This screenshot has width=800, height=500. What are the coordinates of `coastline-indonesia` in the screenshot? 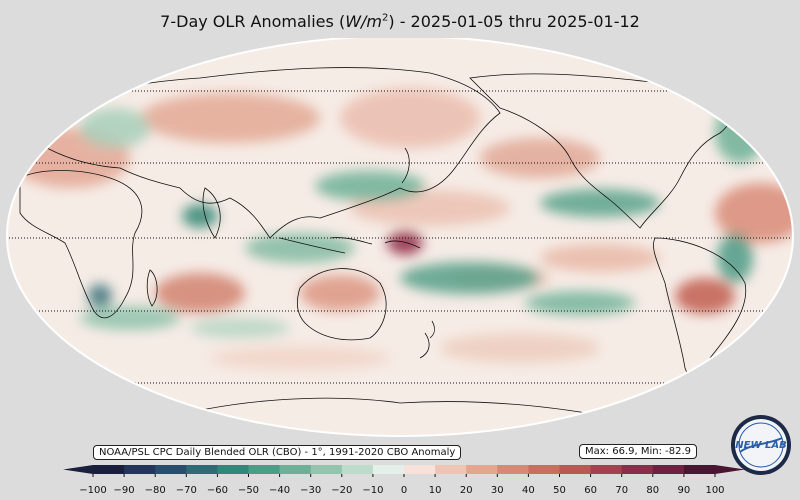 It's located at (350, 245).